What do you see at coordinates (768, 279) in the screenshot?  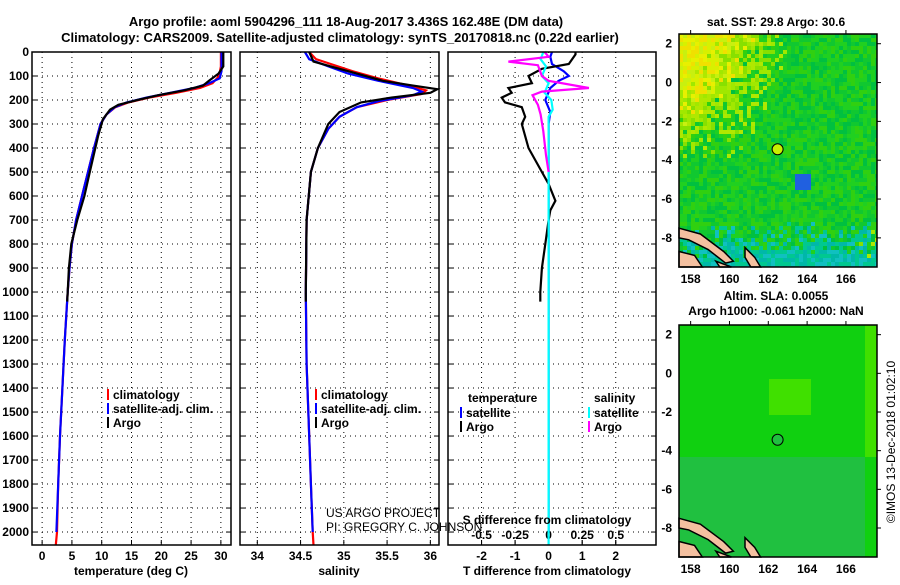 I see `lon-tick-label: 162` at bounding box center [768, 279].